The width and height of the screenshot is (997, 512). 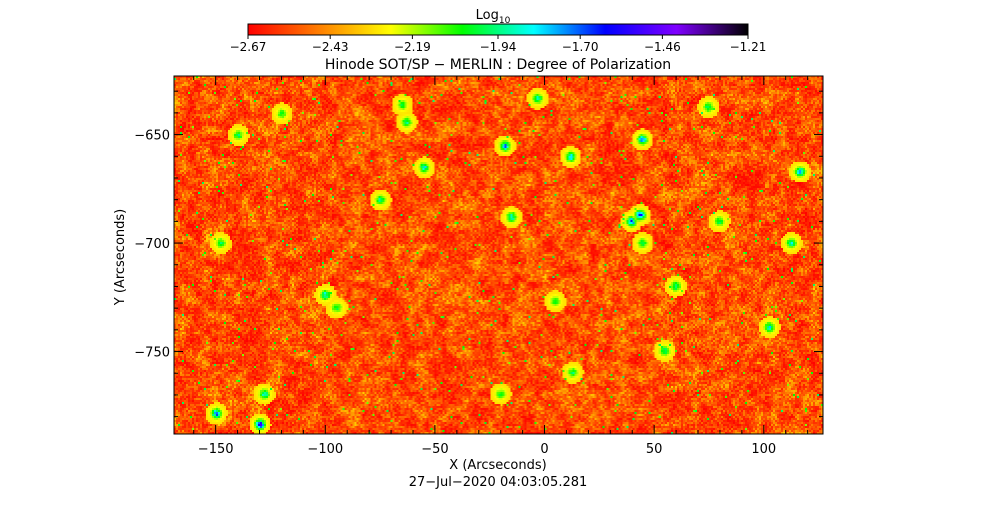 What do you see at coordinates (412, 47) in the screenshot?
I see `colorbar-tick-label: −2.19` at bounding box center [412, 47].